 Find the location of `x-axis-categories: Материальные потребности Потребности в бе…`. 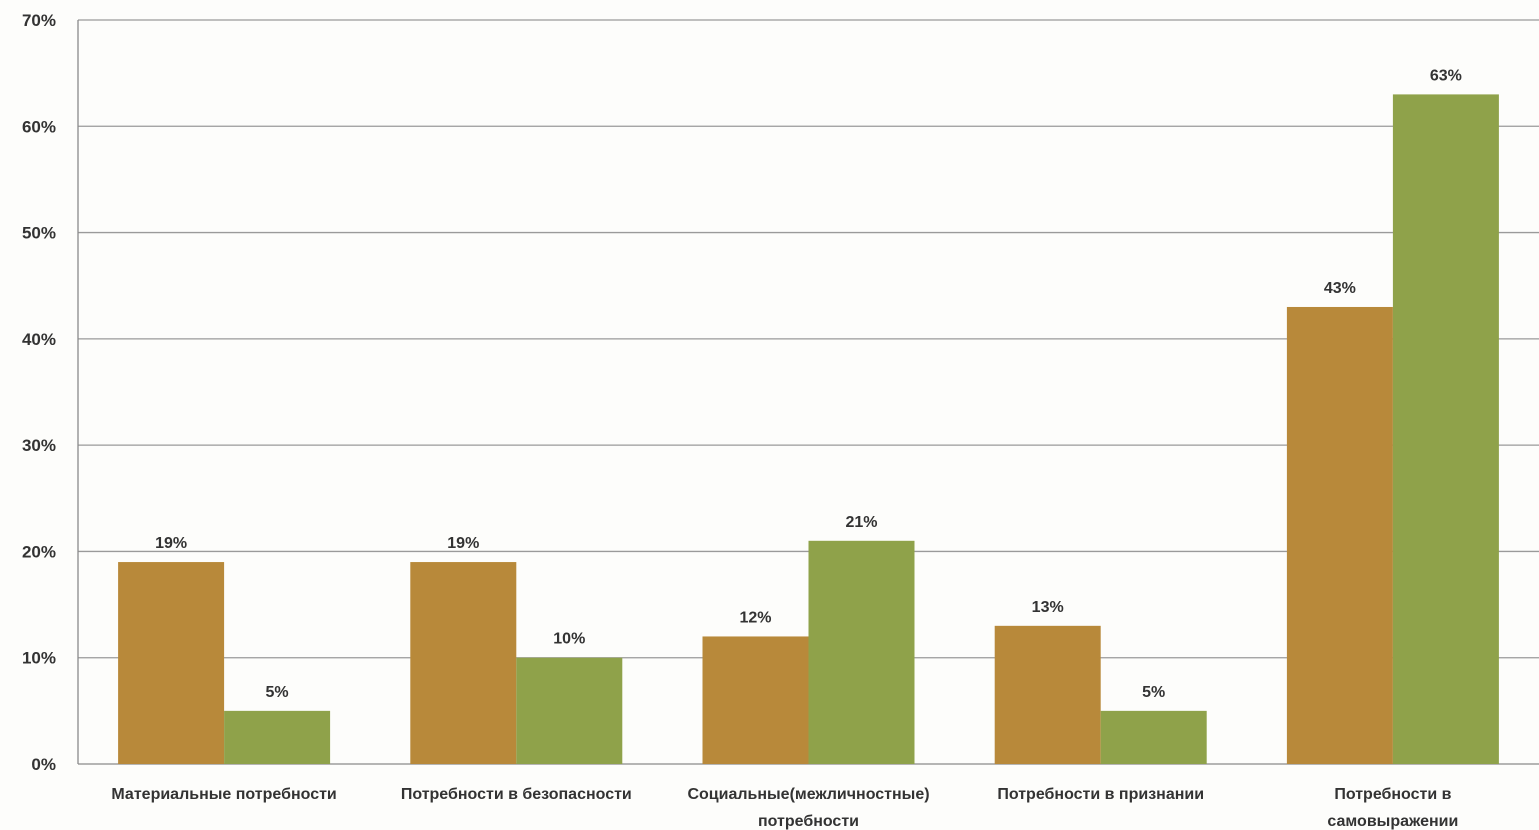

x-axis-categories: Материальные потребности Потребности в бе… is located at coordinates (784, 808).